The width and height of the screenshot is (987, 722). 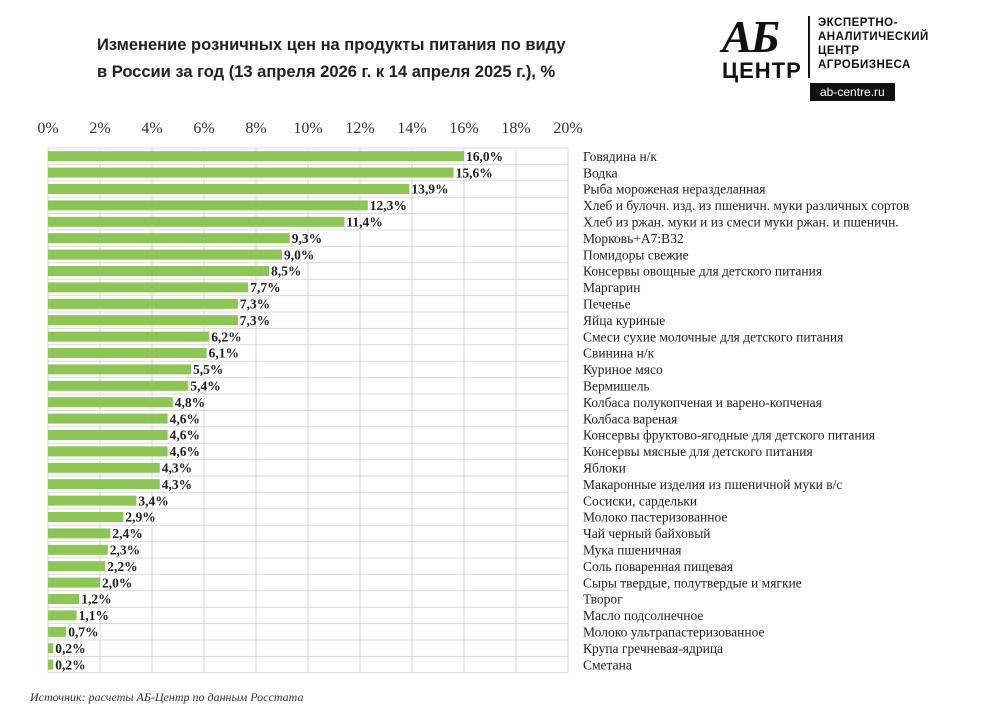 I want to click on x-tick-label: 12%, so click(x=359, y=128).